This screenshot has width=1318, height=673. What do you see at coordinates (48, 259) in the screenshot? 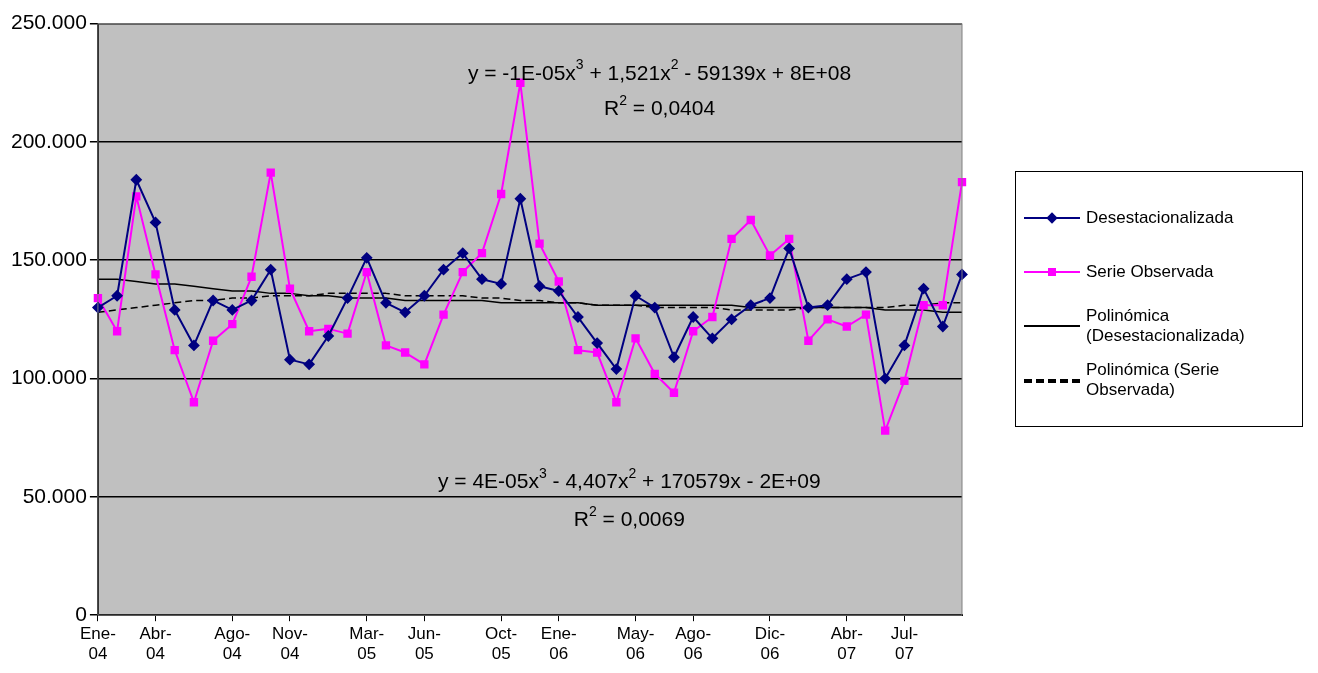
I see `y-tick-label: 150.000` at bounding box center [48, 259].